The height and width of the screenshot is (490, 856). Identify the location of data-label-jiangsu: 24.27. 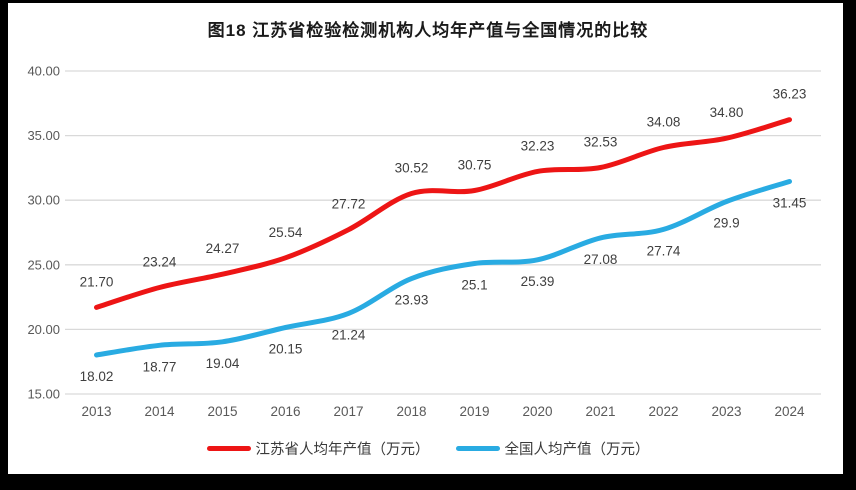
(223, 248).